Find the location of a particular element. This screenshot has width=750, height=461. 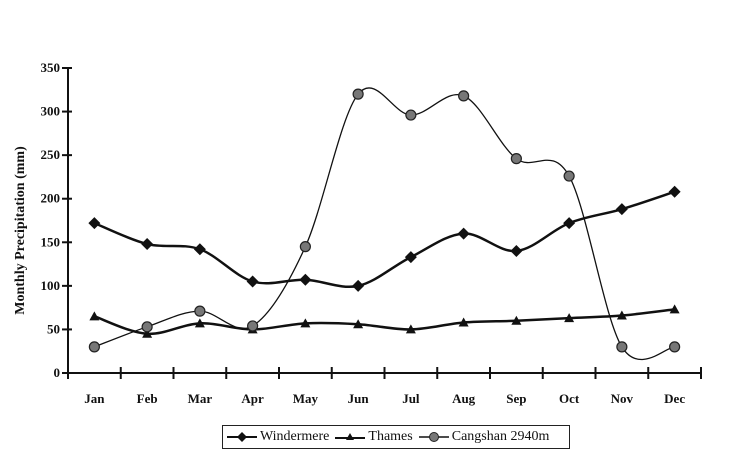

legend-item-thames: Thames is located at coordinates (374, 437).